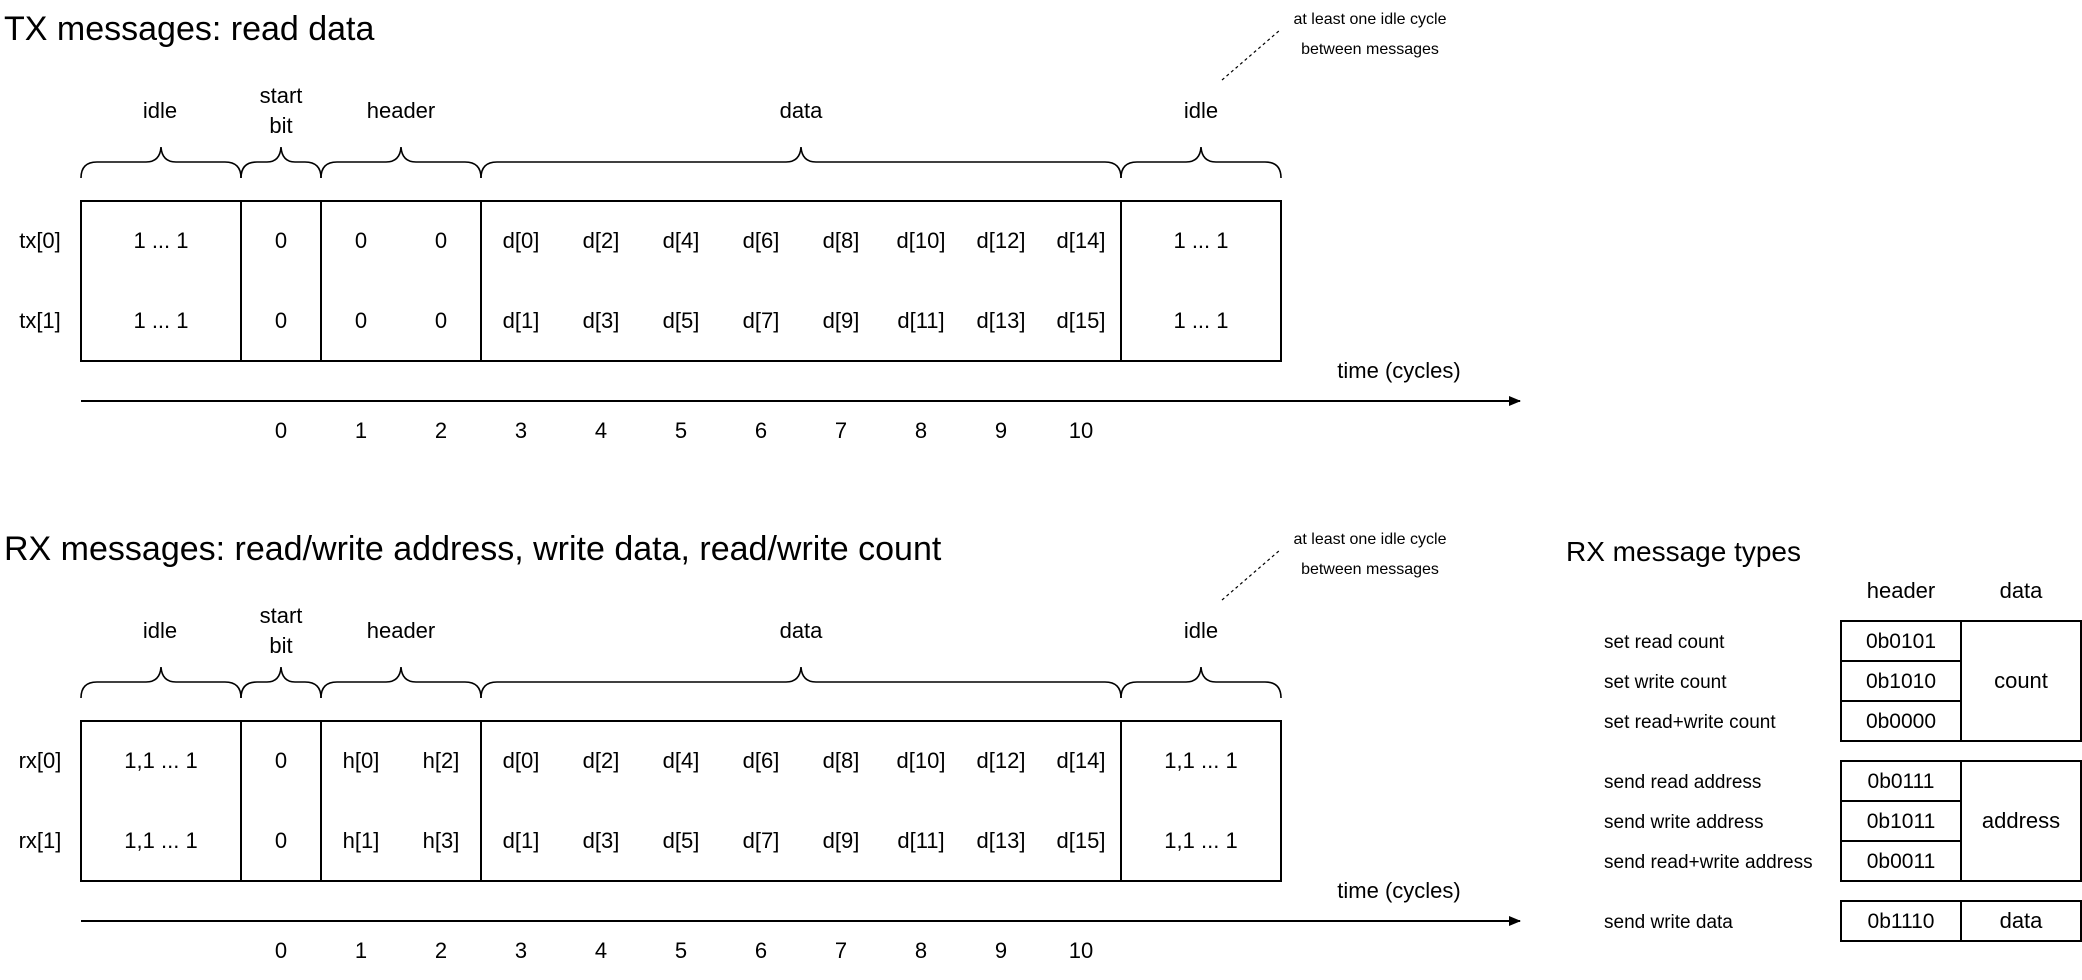 This screenshot has width=2082, height=980. What do you see at coordinates (280, 125) in the screenshot?
I see `tx-brace-label-start-line2: bit` at bounding box center [280, 125].